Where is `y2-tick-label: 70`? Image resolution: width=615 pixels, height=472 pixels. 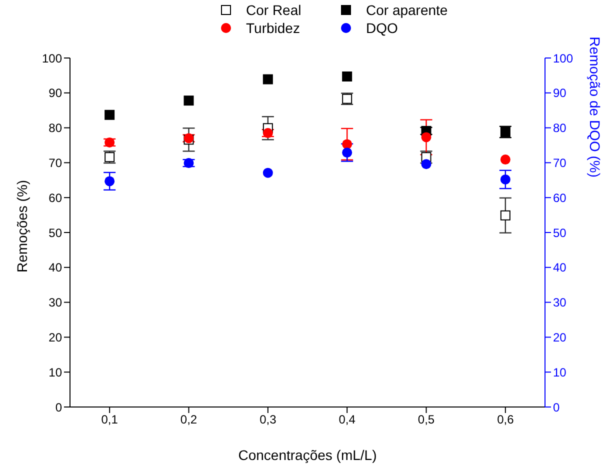 y2-tick-label: 70 is located at coordinates (560, 163).